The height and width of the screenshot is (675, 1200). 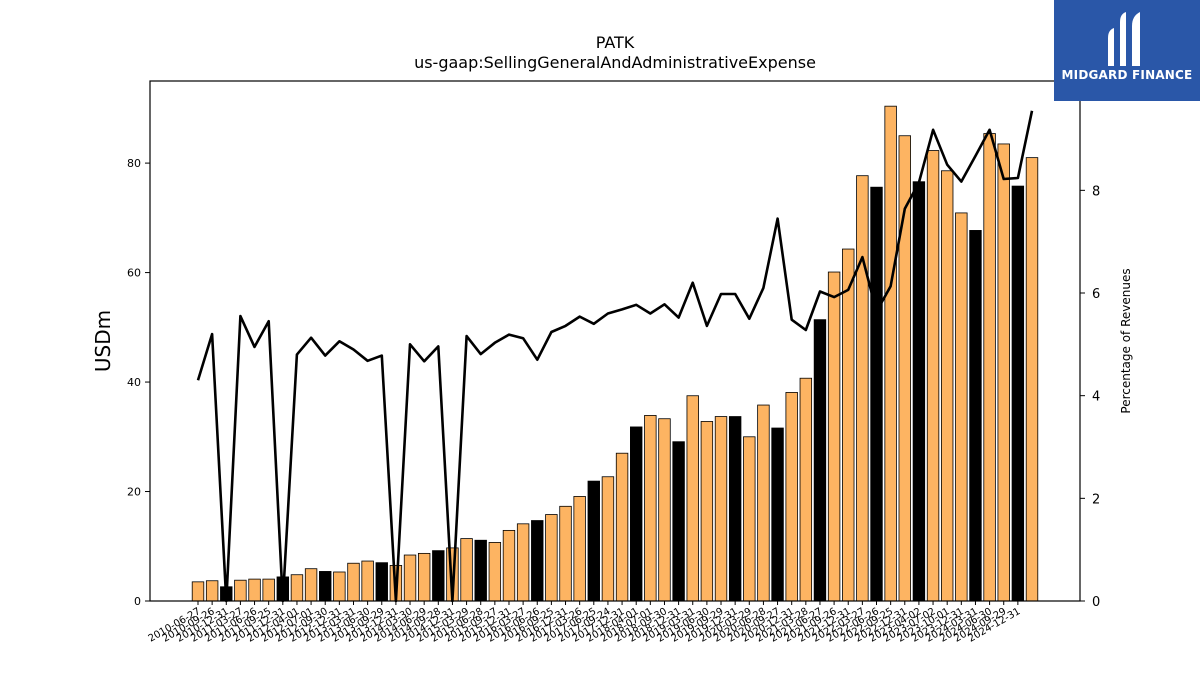 What do you see at coordinates (1124, 39) in the screenshot?
I see `midgard-logo-icon` at bounding box center [1124, 39].